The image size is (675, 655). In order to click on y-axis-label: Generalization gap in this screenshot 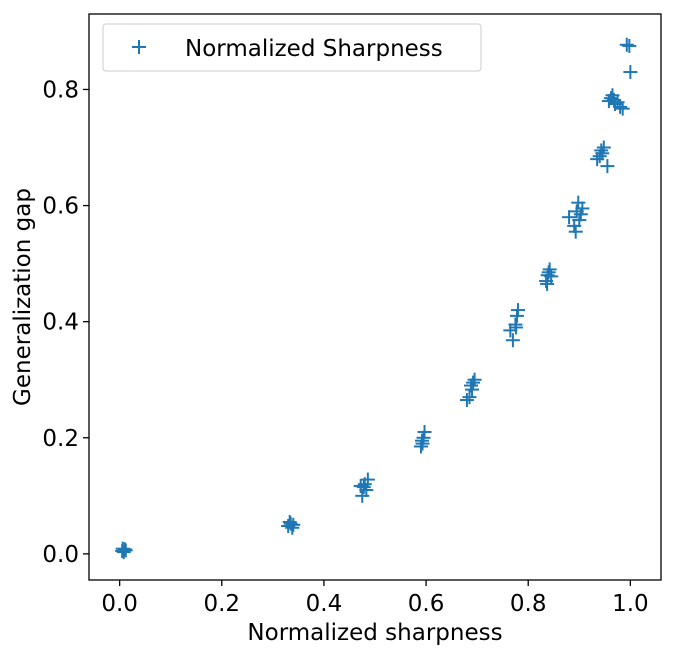, I will do `click(23, 297)`.